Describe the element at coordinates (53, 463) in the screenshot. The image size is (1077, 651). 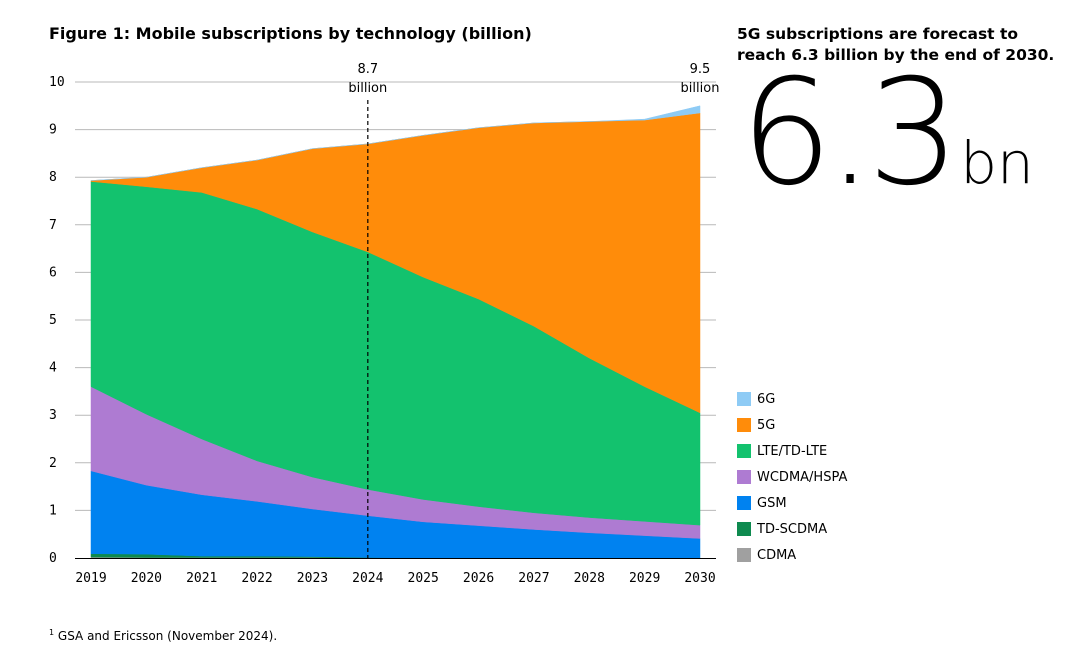
I see `y-tick-label: 2` at that location.